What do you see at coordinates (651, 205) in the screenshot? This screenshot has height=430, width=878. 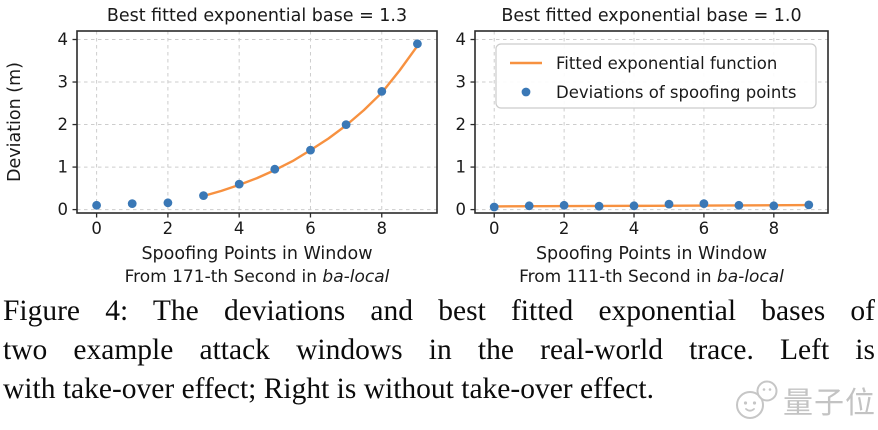 I see `fitted-curve` at bounding box center [651, 205].